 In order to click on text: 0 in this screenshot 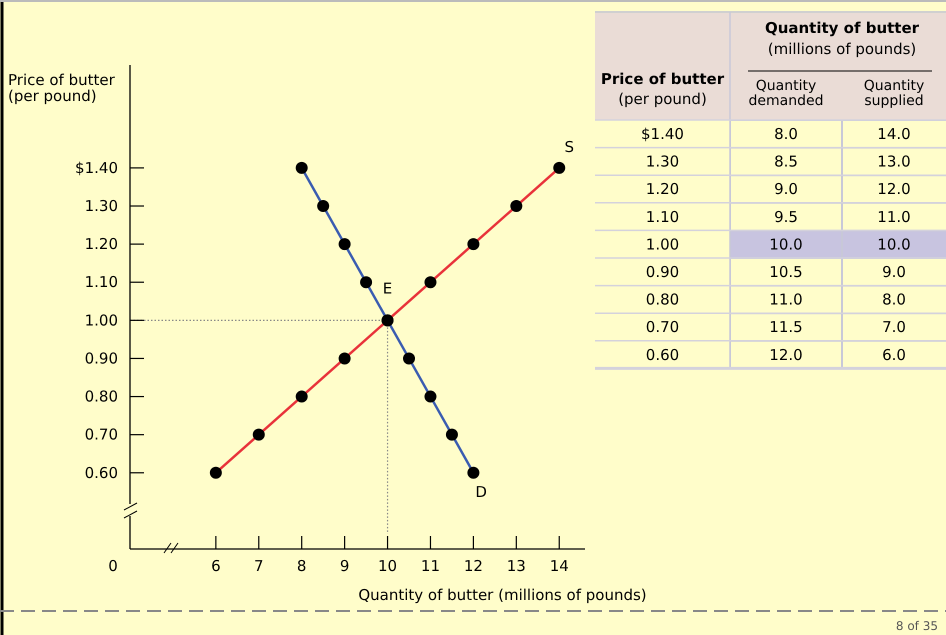, I will do `click(113, 566)`.